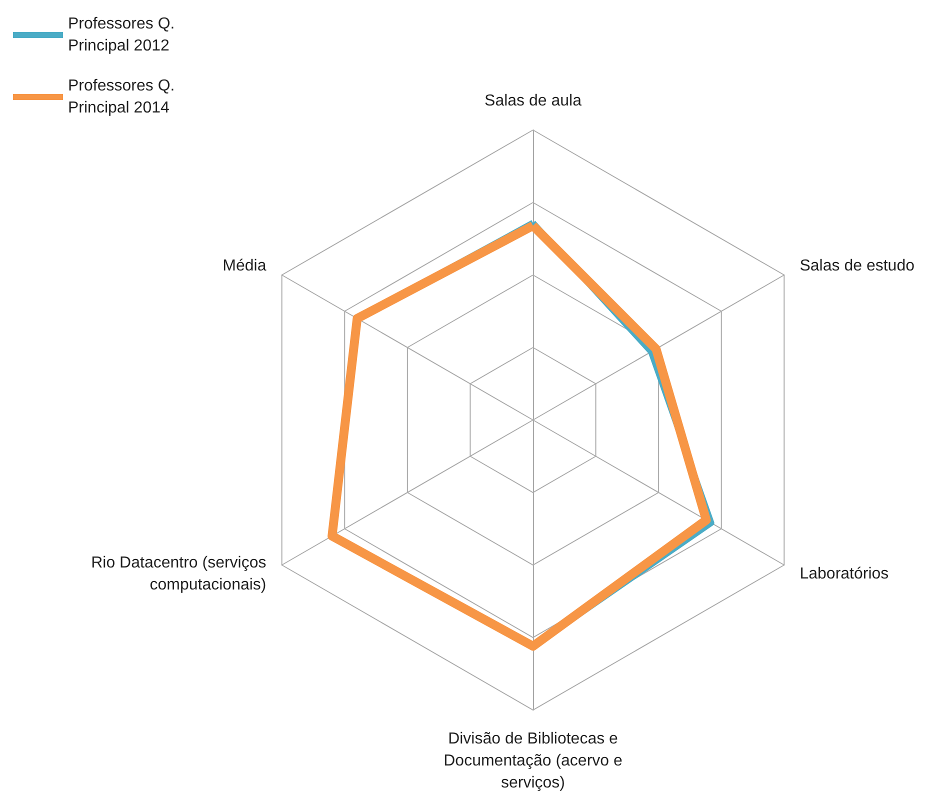 This screenshot has width=932, height=810. I want to click on spoke-label: Divisão de Bibliotecas e Documentação (acervo e serviços), so click(533, 761).